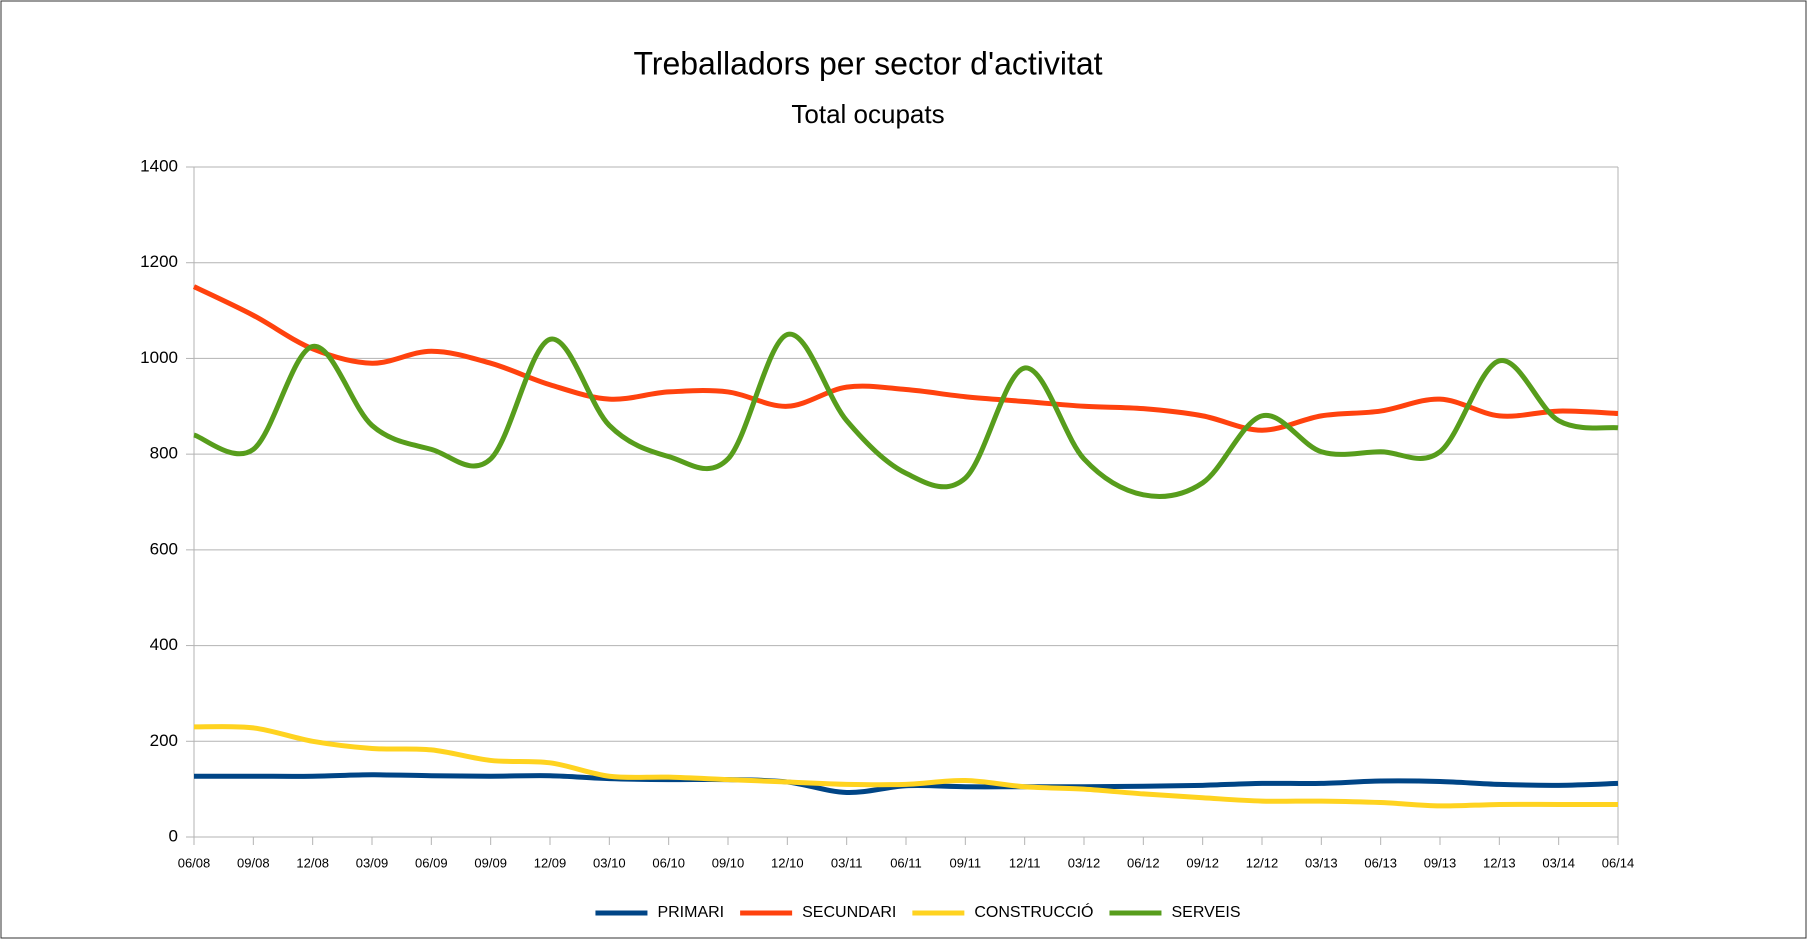 This screenshot has width=1807, height=939. Describe the element at coordinates (431, 862) in the screenshot. I see `x-tick-label: 06/09` at that location.